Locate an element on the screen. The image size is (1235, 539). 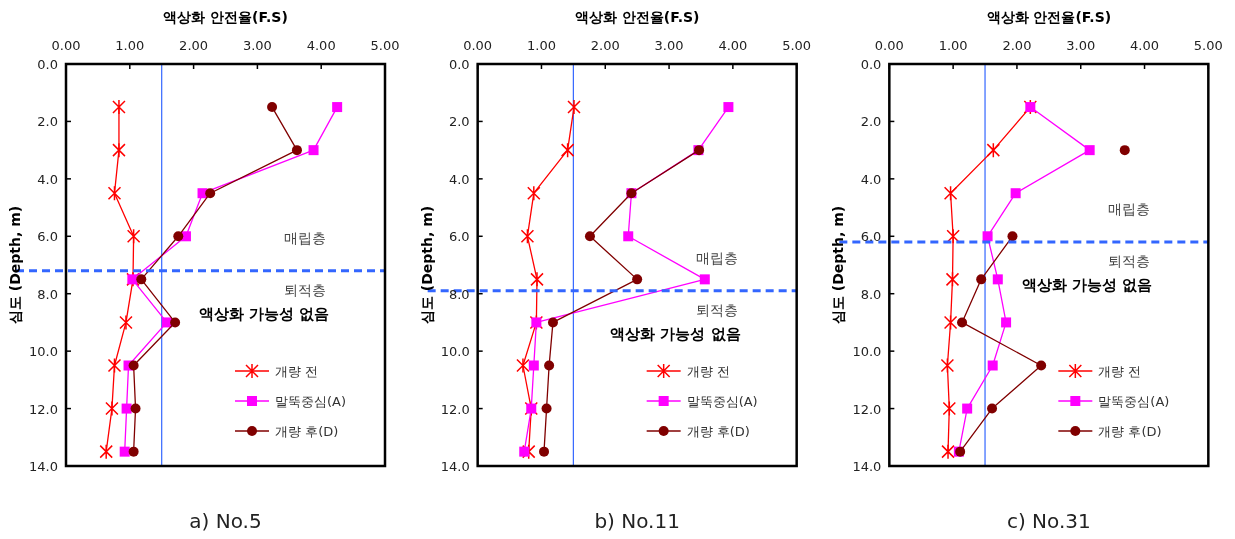
text: b) No.11 is located at coordinates (637, 521).